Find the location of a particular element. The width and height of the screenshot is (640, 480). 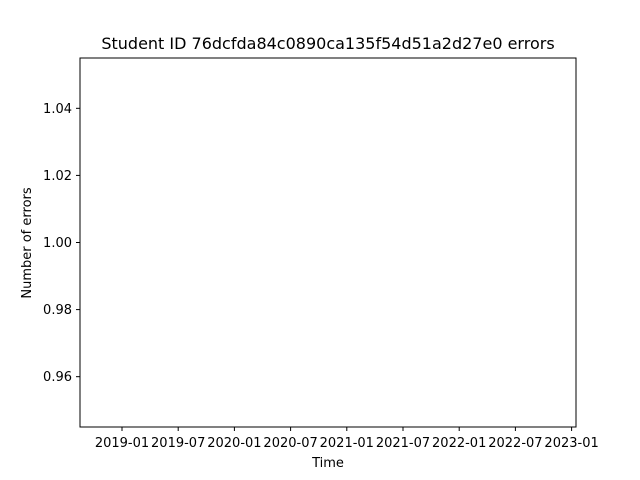

y-tick-label: 0.98 is located at coordinates (57, 310).